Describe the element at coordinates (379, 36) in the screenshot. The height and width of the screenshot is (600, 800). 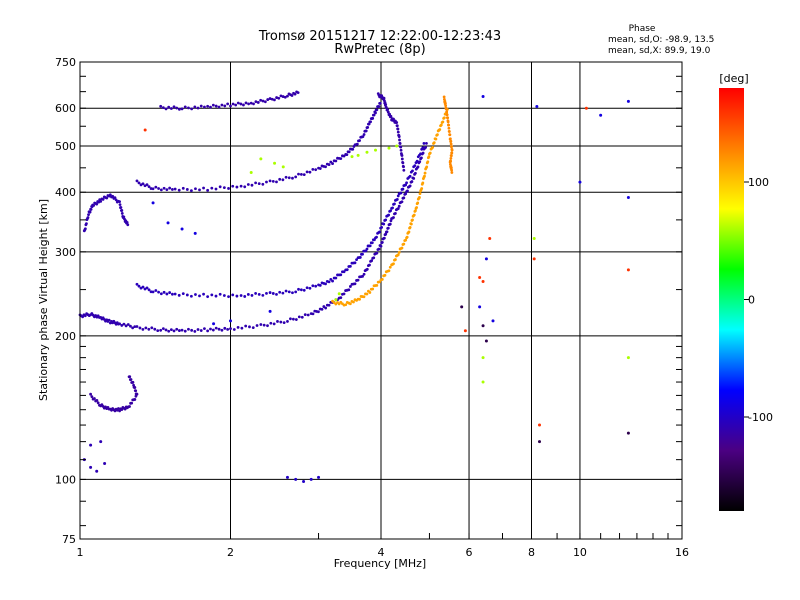
I see `chart-title: Tromsø 20151217 12:22:00-12:23:43` at that location.